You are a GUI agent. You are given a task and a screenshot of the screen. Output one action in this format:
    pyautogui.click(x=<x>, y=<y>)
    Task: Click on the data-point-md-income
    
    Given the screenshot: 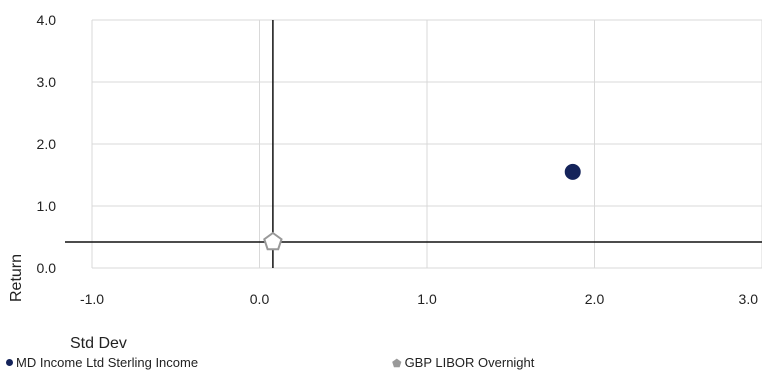 What is the action you would take?
    pyautogui.click(x=572, y=171)
    